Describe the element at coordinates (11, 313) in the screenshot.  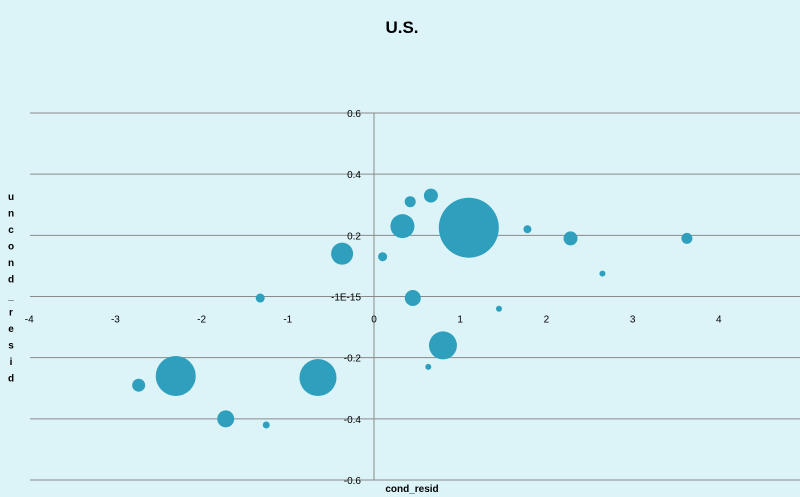
I see `y-label-char-7: r` at that location.